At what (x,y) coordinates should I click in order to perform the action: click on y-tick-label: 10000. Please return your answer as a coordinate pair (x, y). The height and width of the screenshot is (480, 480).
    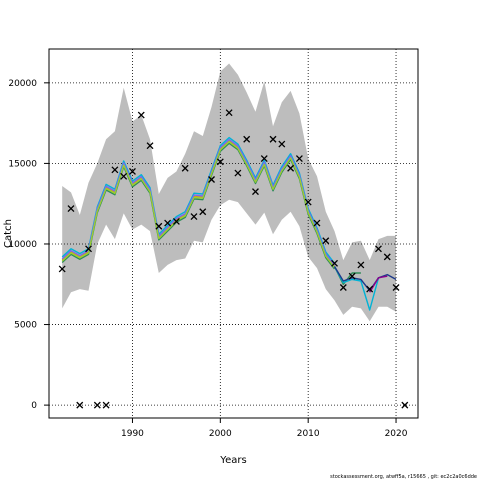
    Looking at the image, I should click on (22, 245).